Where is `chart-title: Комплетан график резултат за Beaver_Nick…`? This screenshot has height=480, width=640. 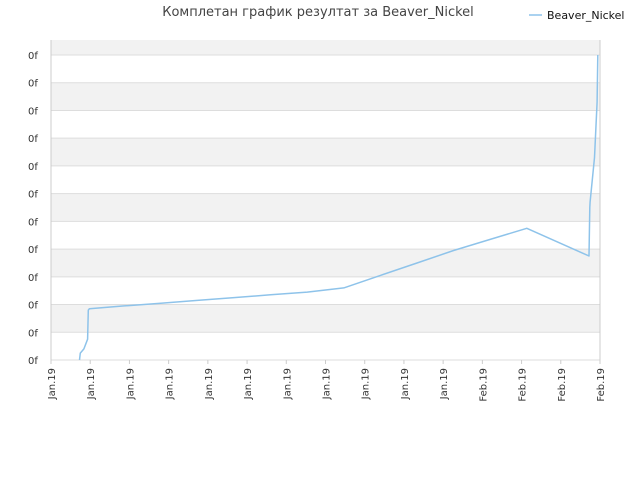 chart-title: Комплетан график резултат за Beaver_Nick… is located at coordinates (318, 12).